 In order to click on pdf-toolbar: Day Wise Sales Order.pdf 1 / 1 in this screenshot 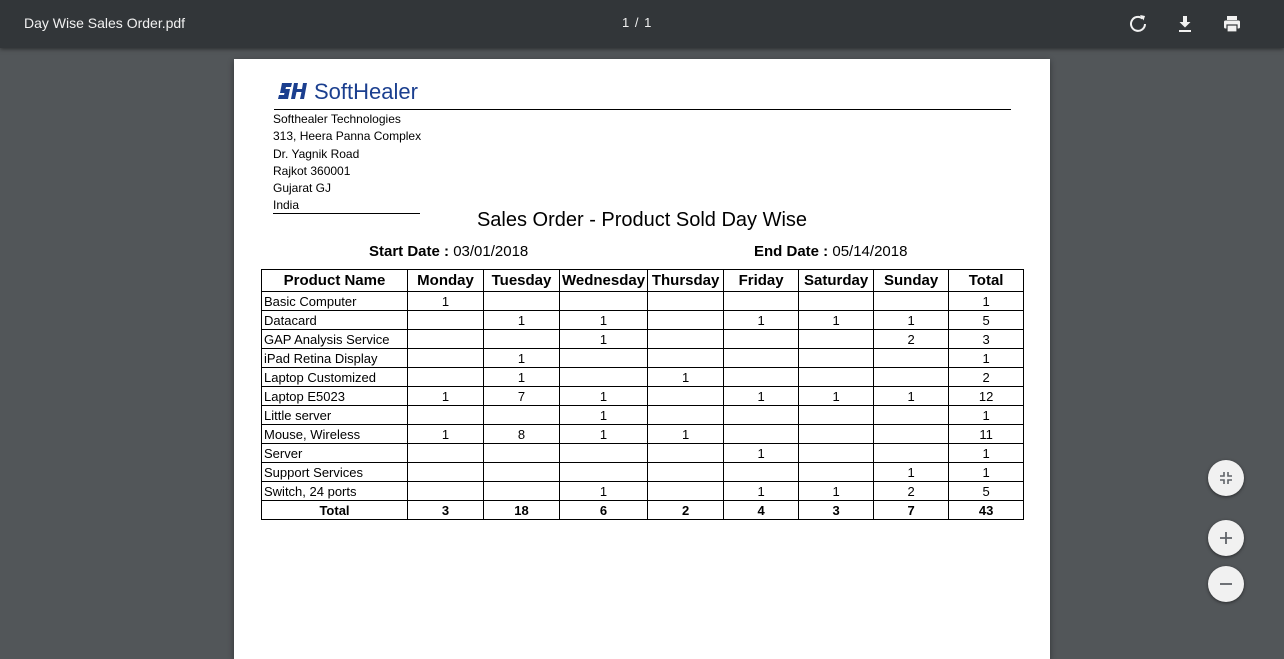, I will do `click(642, 24)`.